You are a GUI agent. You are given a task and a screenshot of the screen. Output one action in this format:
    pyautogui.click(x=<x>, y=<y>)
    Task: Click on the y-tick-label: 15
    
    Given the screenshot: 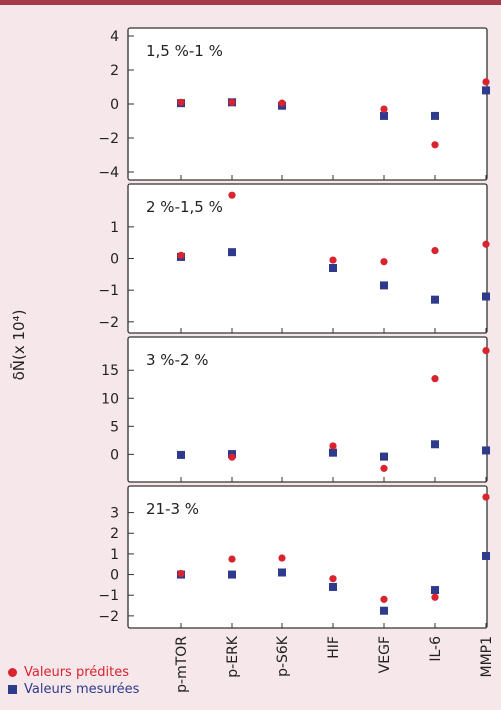 What is the action you would take?
    pyautogui.click(x=110, y=371)
    